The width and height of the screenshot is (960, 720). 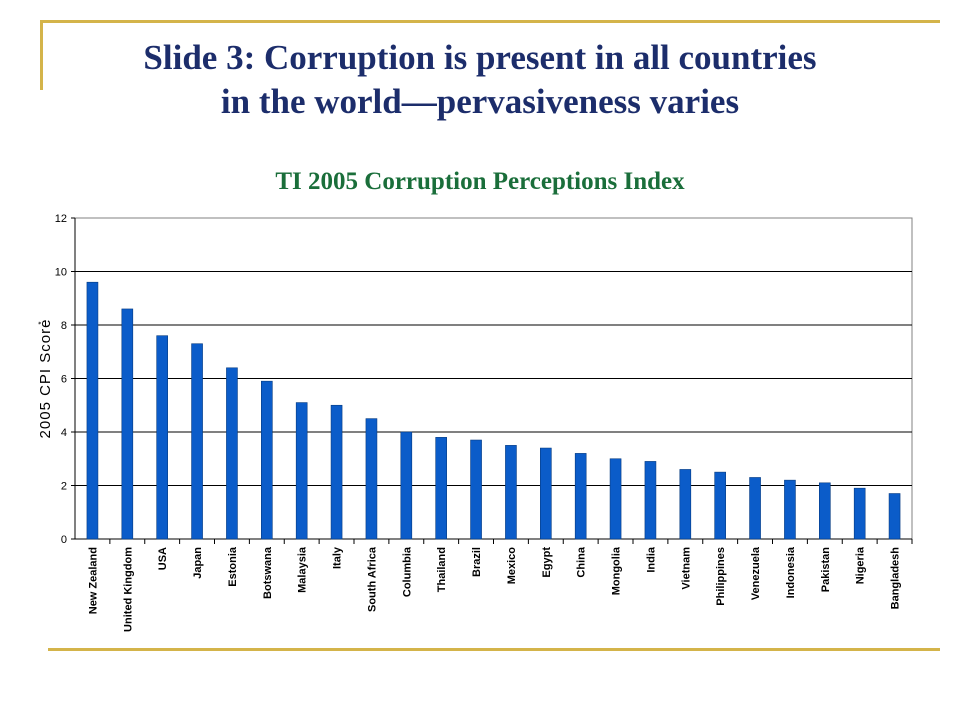 I want to click on y-tick-label: 0, so click(x=64, y=540).